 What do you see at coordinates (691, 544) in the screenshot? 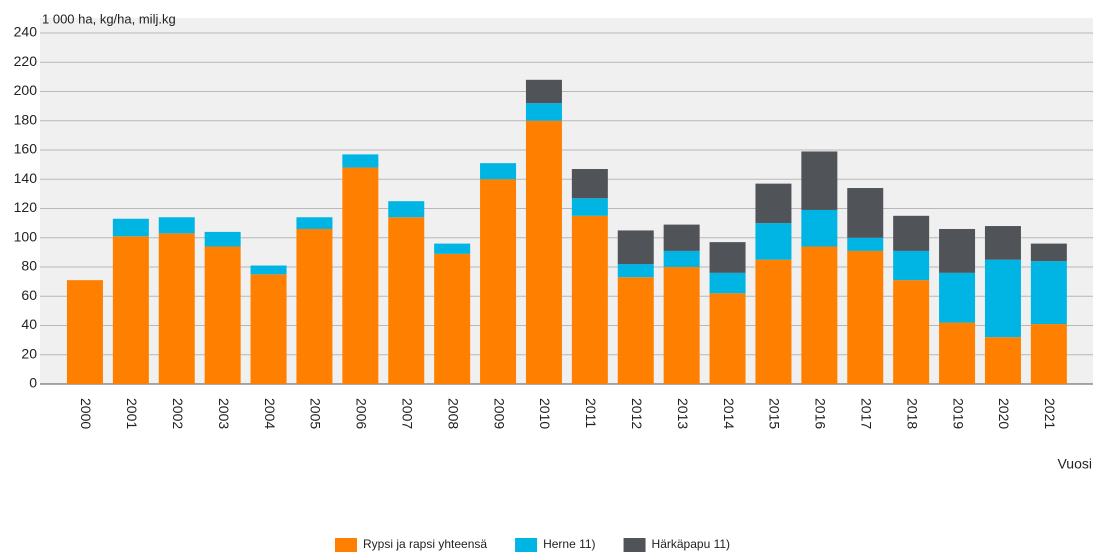
I see `legend-label: Härkäpapu 11)` at bounding box center [691, 544].